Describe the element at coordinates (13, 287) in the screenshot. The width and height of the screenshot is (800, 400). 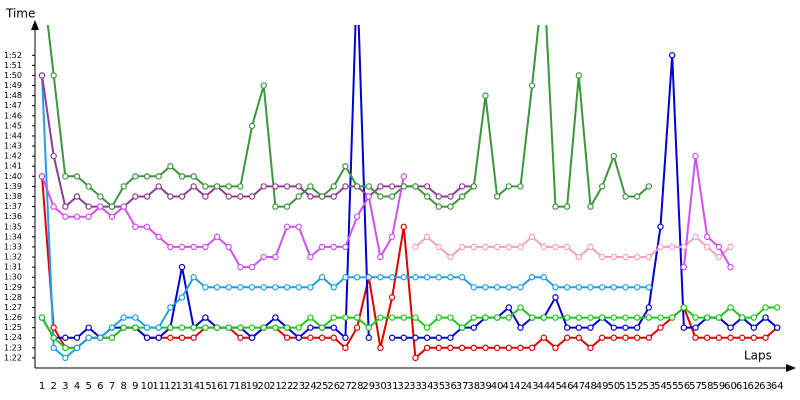
I see `y-tick-label: 1:29` at that location.